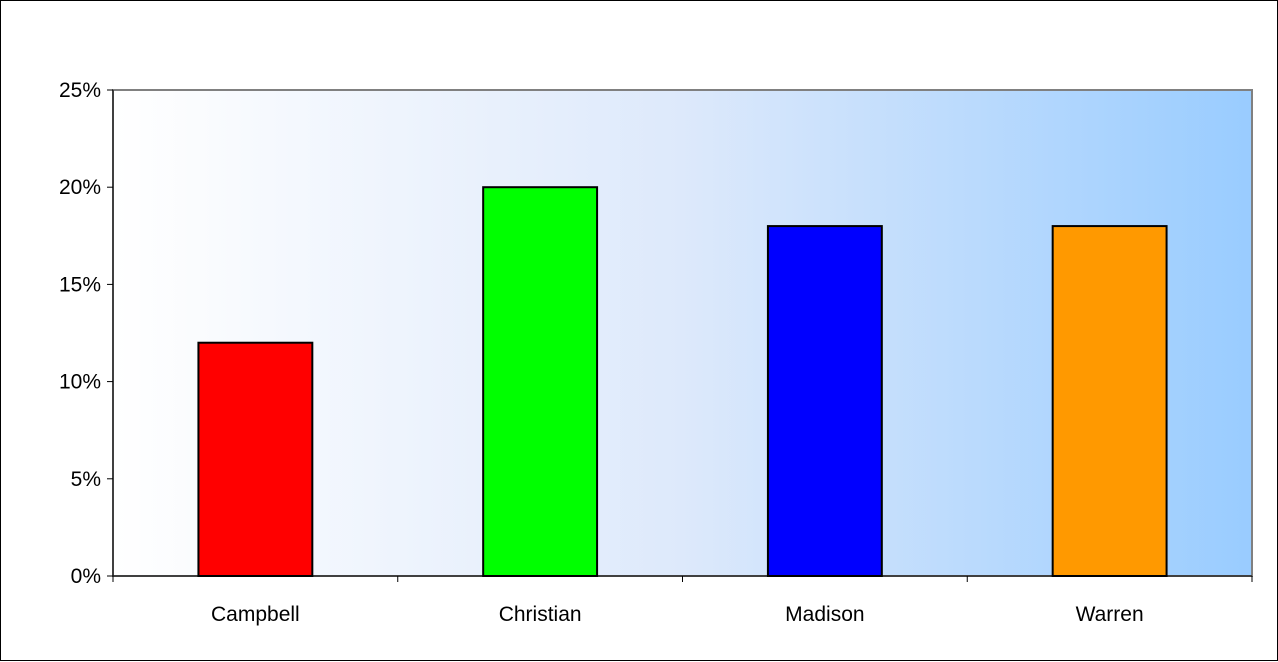  What do you see at coordinates (80, 284) in the screenshot?
I see `y-tick-label: 15%` at bounding box center [80, 284].